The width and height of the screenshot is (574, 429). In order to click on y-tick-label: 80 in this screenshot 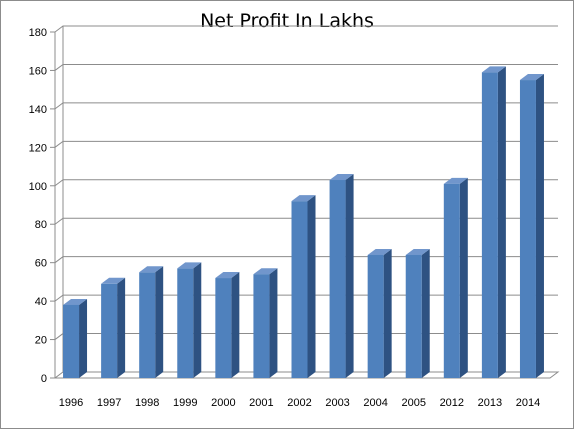, I will do `click(41, 225)`.